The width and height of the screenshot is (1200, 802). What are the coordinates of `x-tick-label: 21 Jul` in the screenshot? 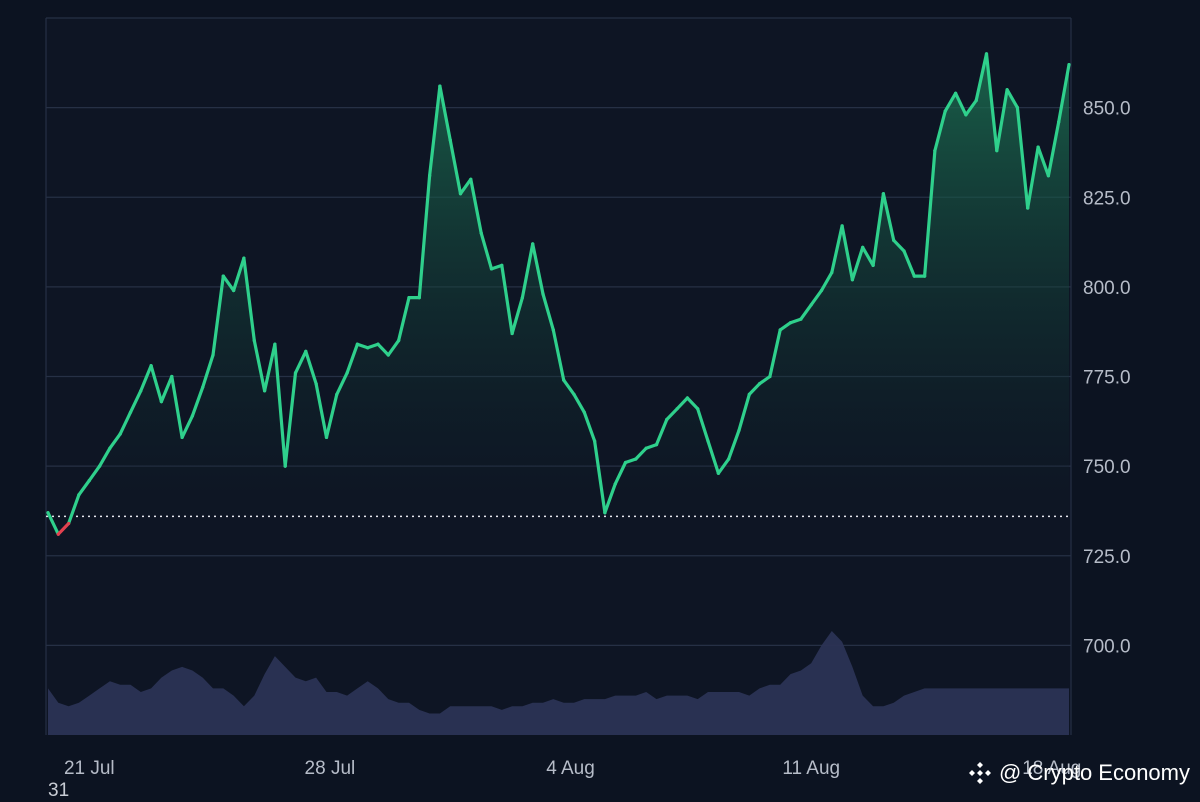 It's located at (89, 768).